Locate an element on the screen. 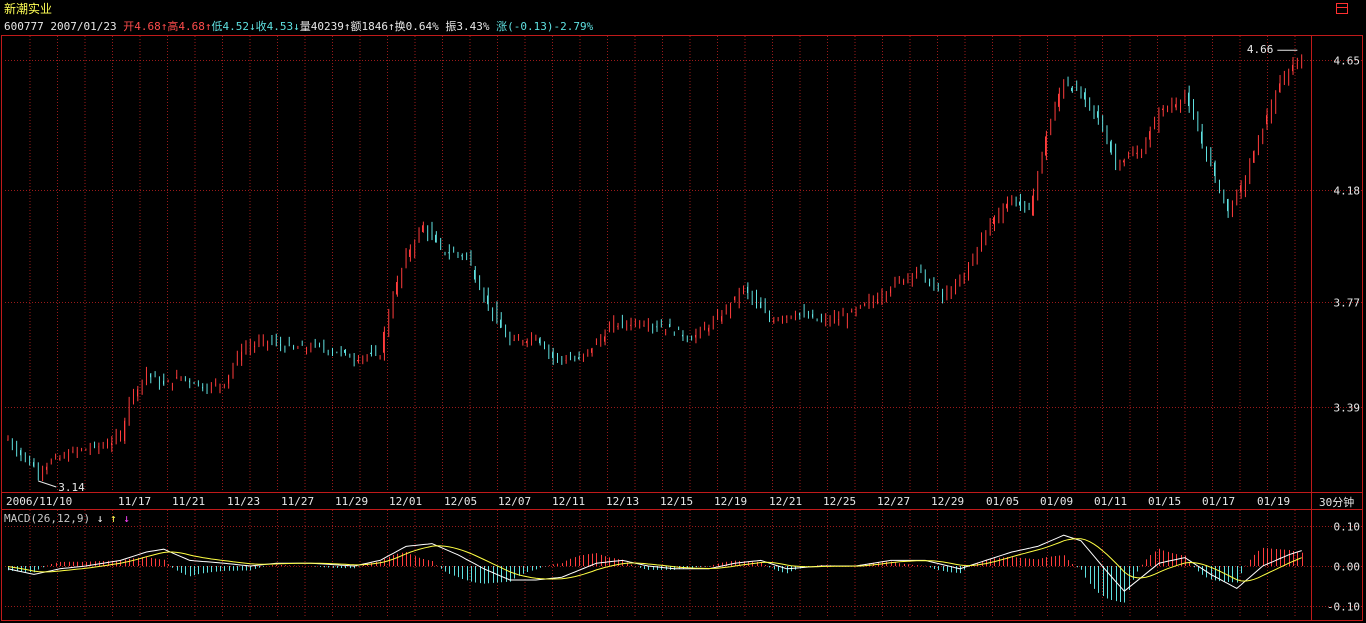  macd-tick-label: 0.10 is located at coordinates (1347, 527).